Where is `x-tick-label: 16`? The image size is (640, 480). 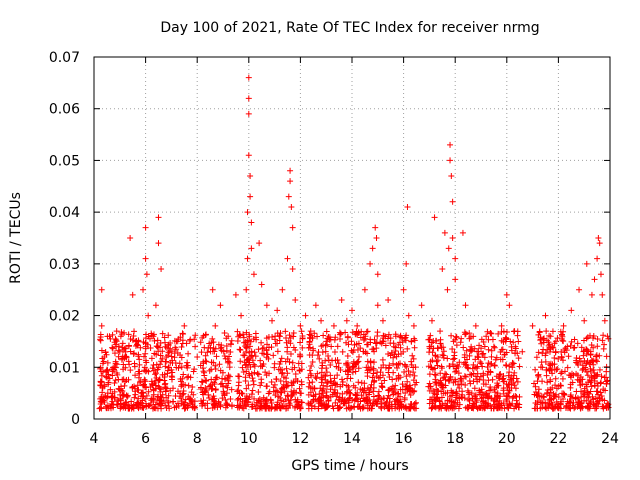
x-tick-label: 16 is located at coordinates (404, 439).